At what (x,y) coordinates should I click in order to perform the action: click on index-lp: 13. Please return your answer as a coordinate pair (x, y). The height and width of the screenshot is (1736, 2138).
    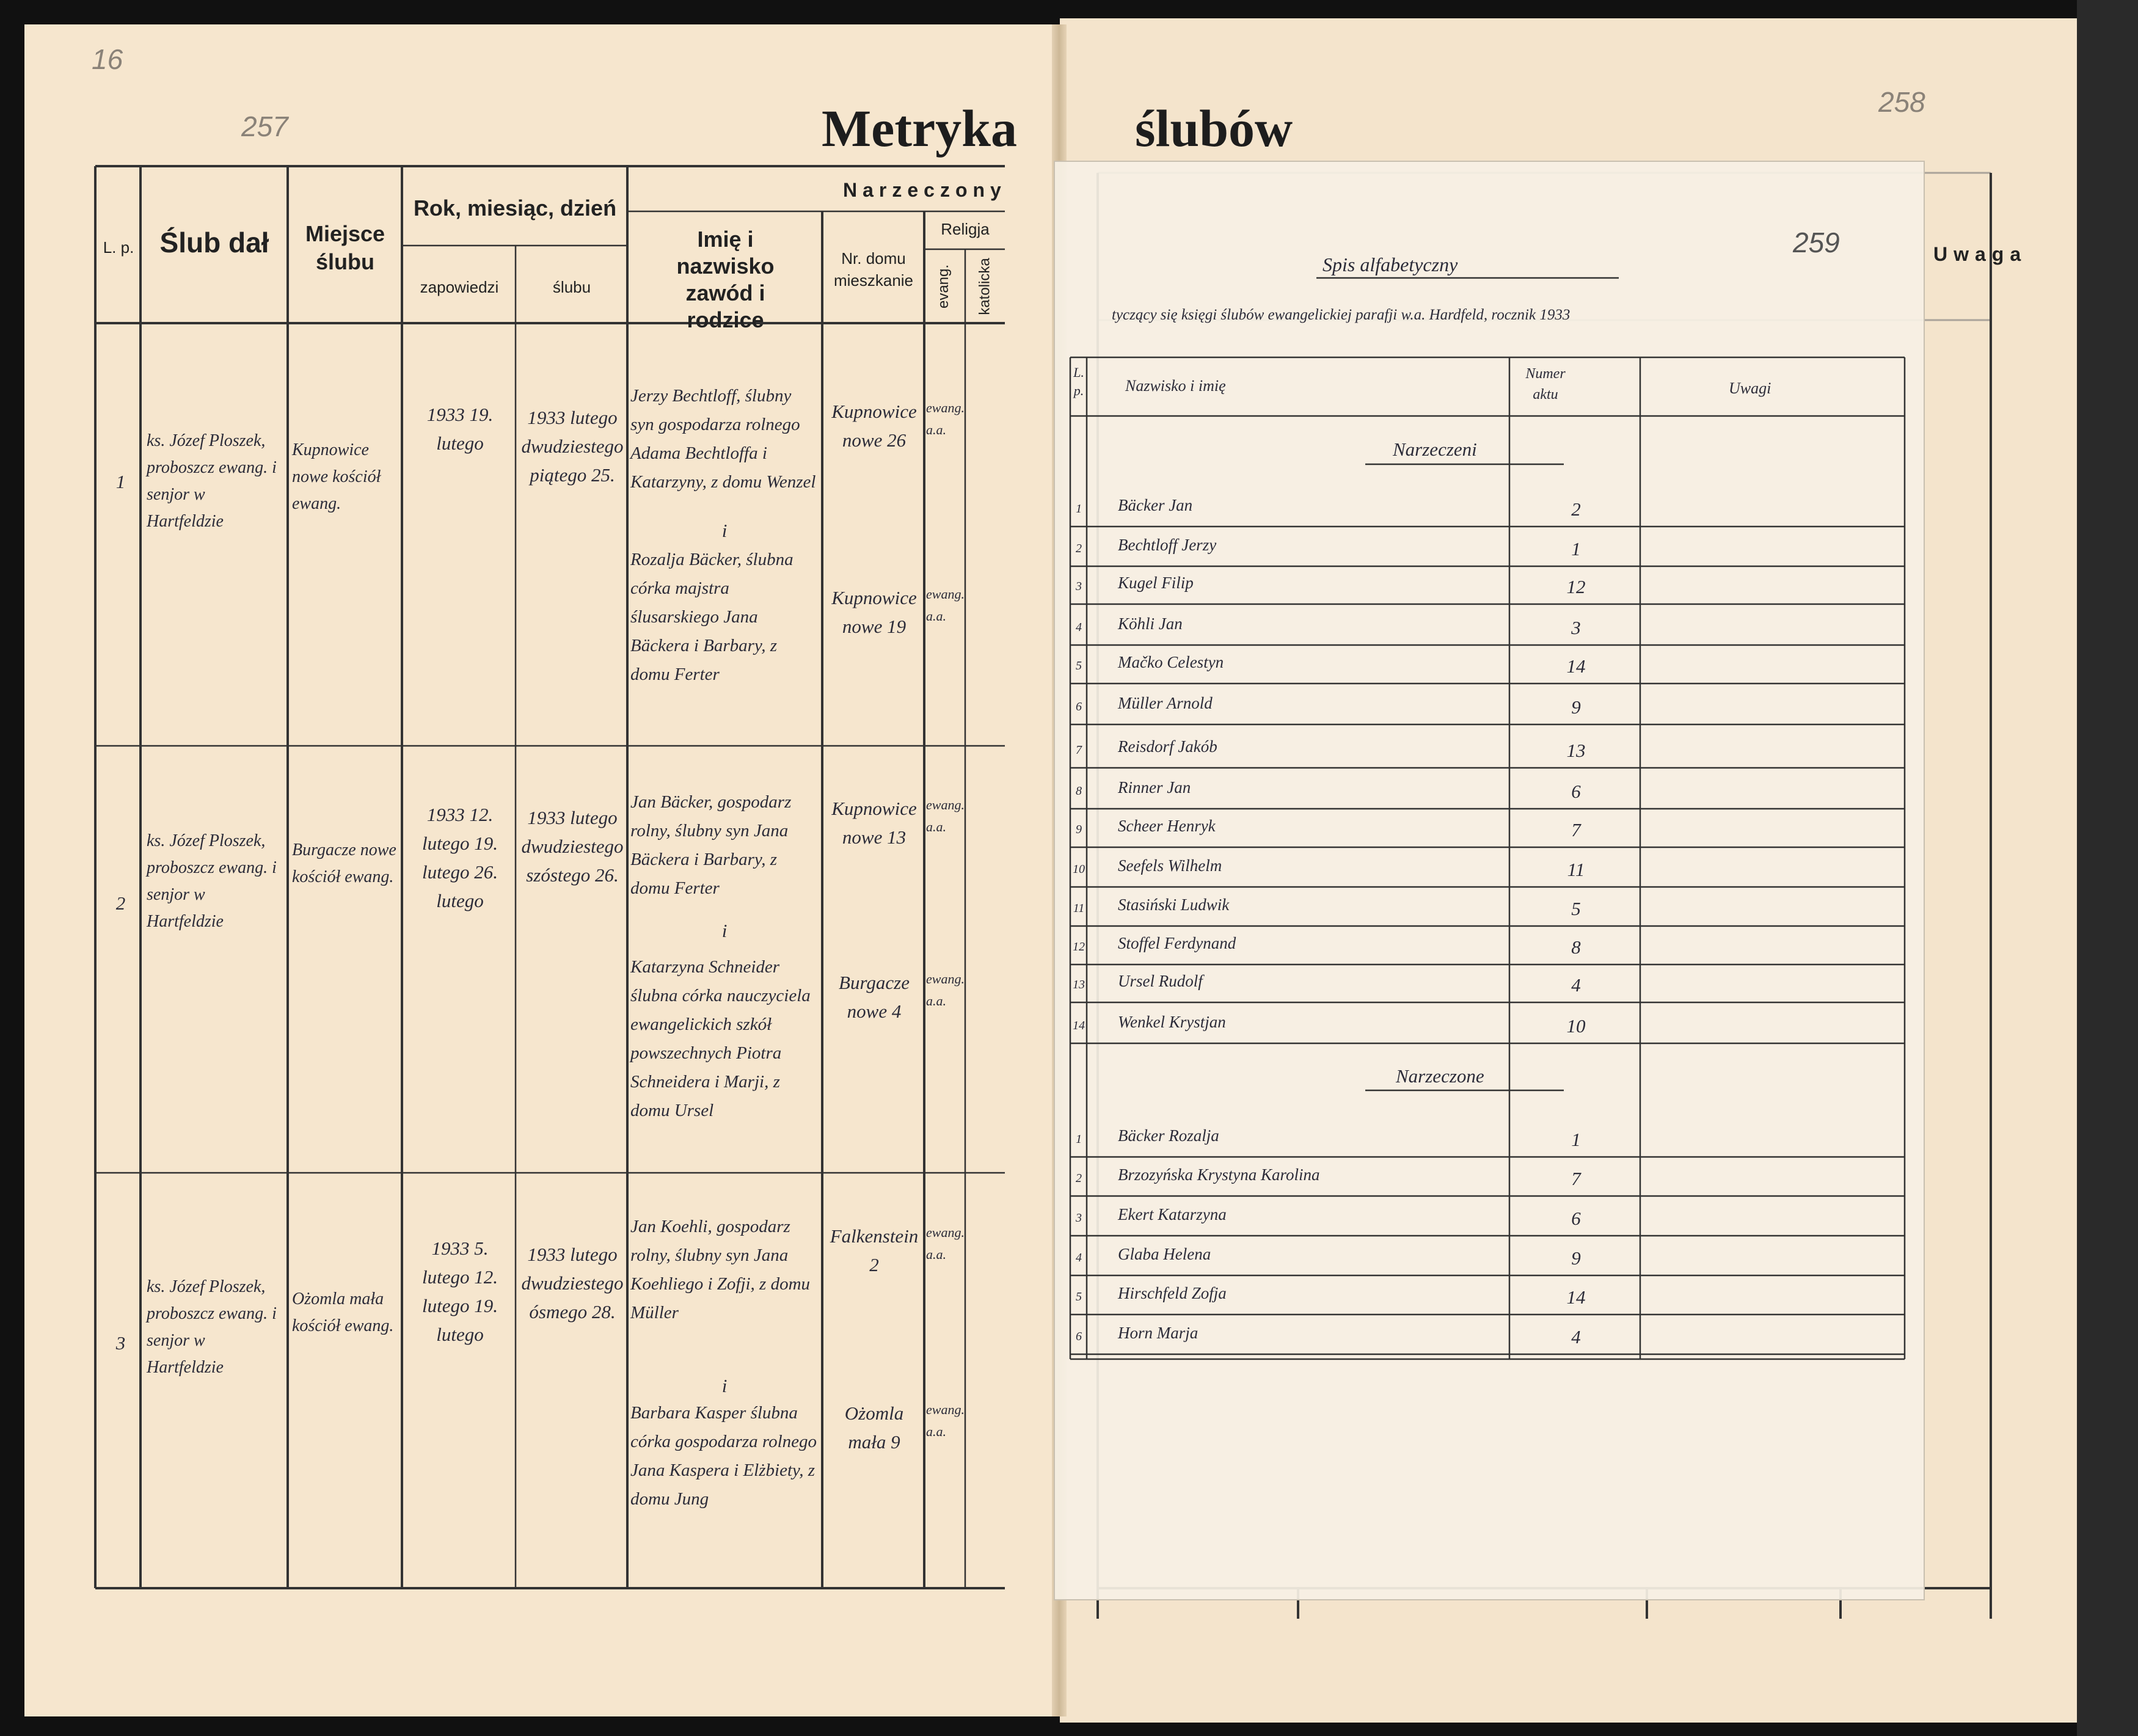
    Looking at the image, I should click on (1079, 985).